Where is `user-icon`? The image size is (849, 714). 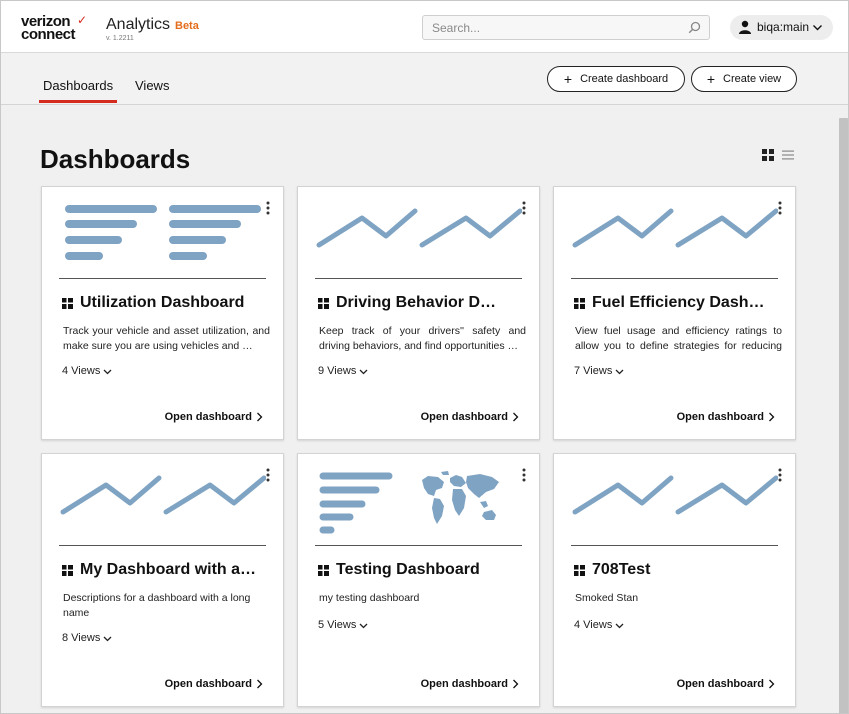 user-icon is located at coordinates (745, 27).